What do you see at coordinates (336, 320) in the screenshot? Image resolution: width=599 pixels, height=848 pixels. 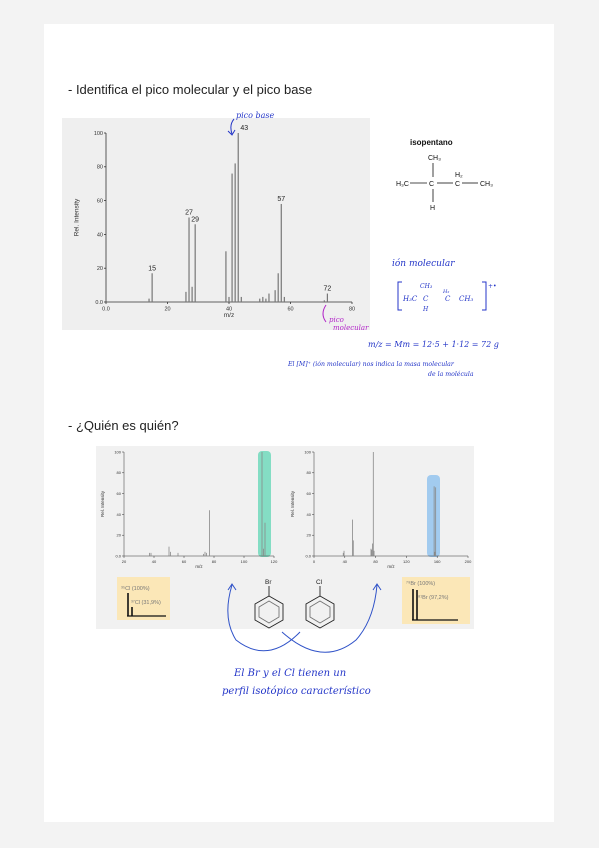 I see `annotation-pico-molecular-1: pico` at bounding box center [336, 320].